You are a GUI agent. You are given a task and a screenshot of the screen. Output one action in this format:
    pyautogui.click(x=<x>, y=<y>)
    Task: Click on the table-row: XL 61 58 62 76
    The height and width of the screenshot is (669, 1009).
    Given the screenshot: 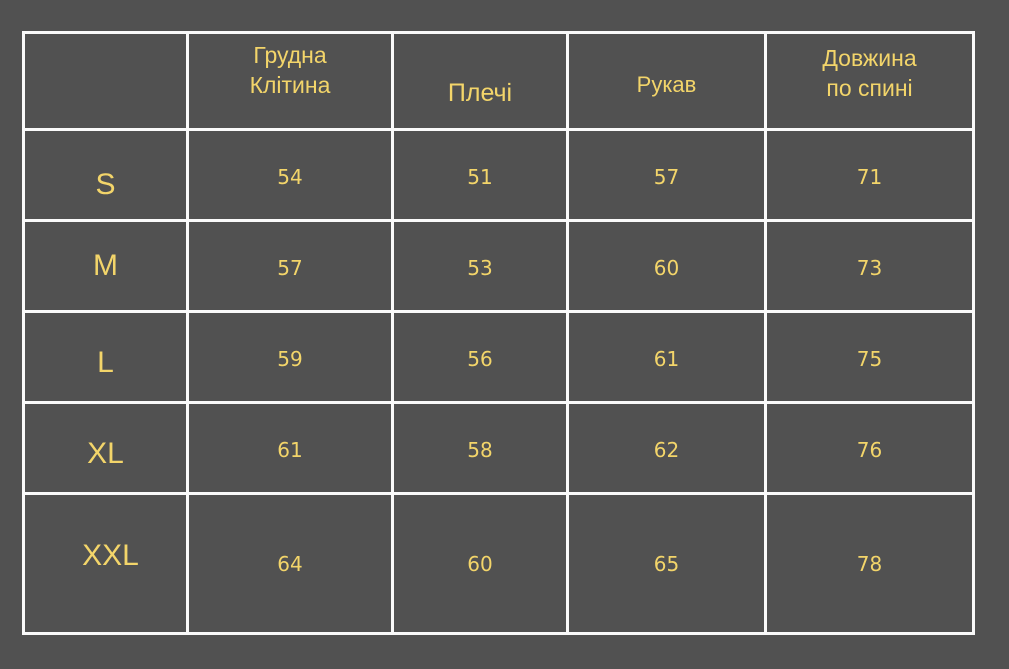 What is the action you would take?
    pyautogui.click(x=498, y=451)
    